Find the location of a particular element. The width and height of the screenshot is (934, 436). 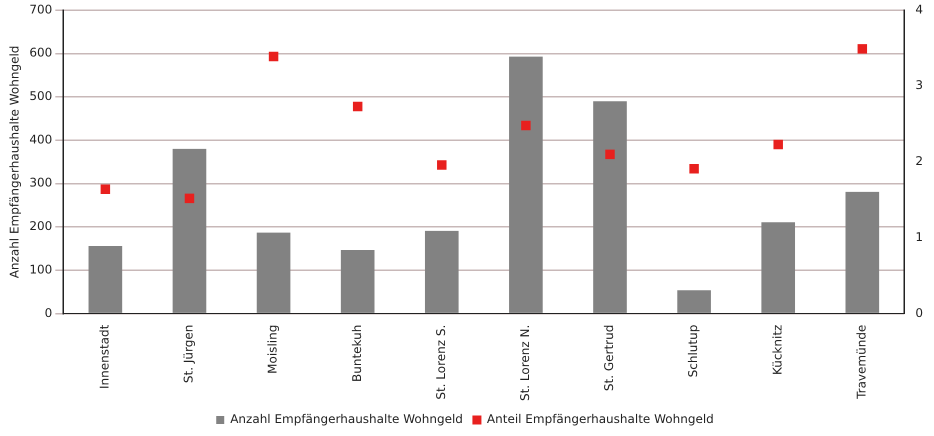

y2-tick-label: 3 is located at coordinates (919, 85).